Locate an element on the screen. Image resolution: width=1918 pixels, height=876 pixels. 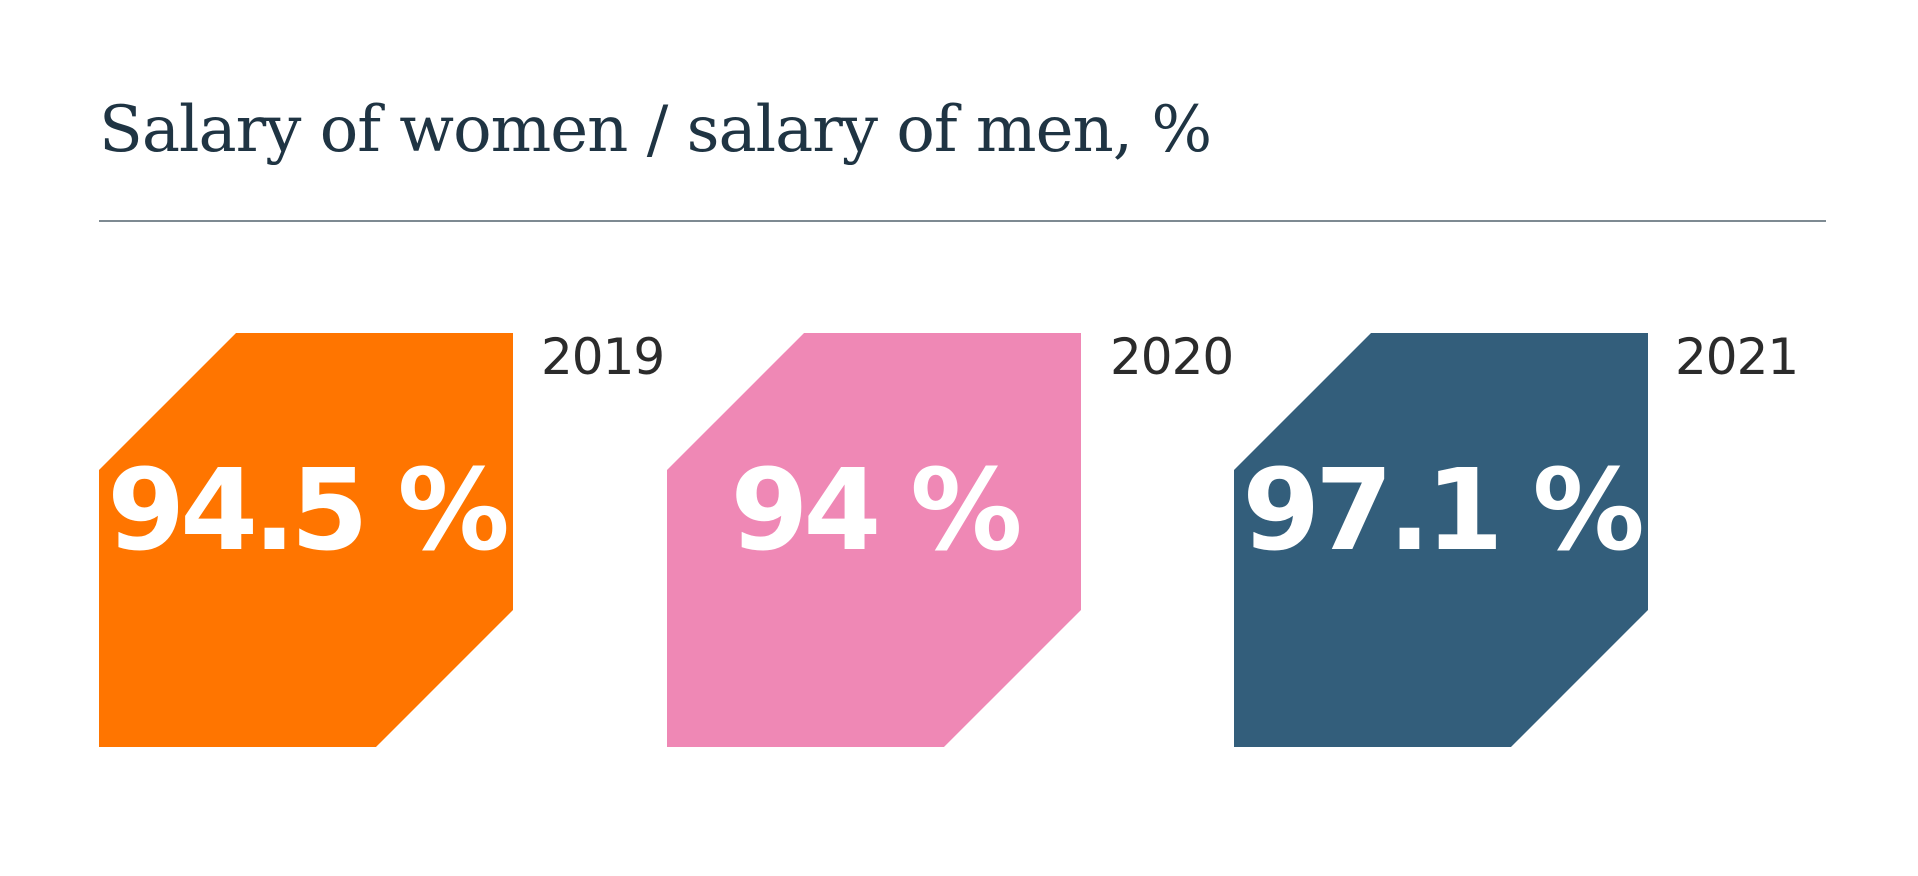
value-label-2021: 97.1 % is located at coordinates (1443, 511).